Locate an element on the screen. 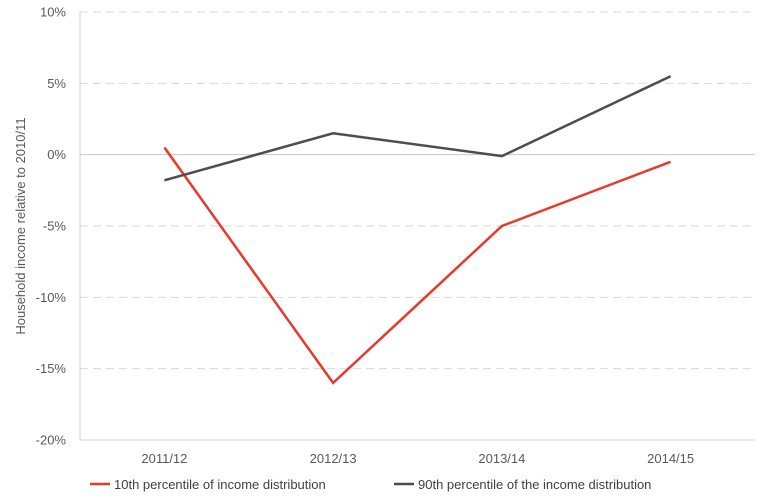  y-tick-label: 5% is located at coordinates (56, 83).